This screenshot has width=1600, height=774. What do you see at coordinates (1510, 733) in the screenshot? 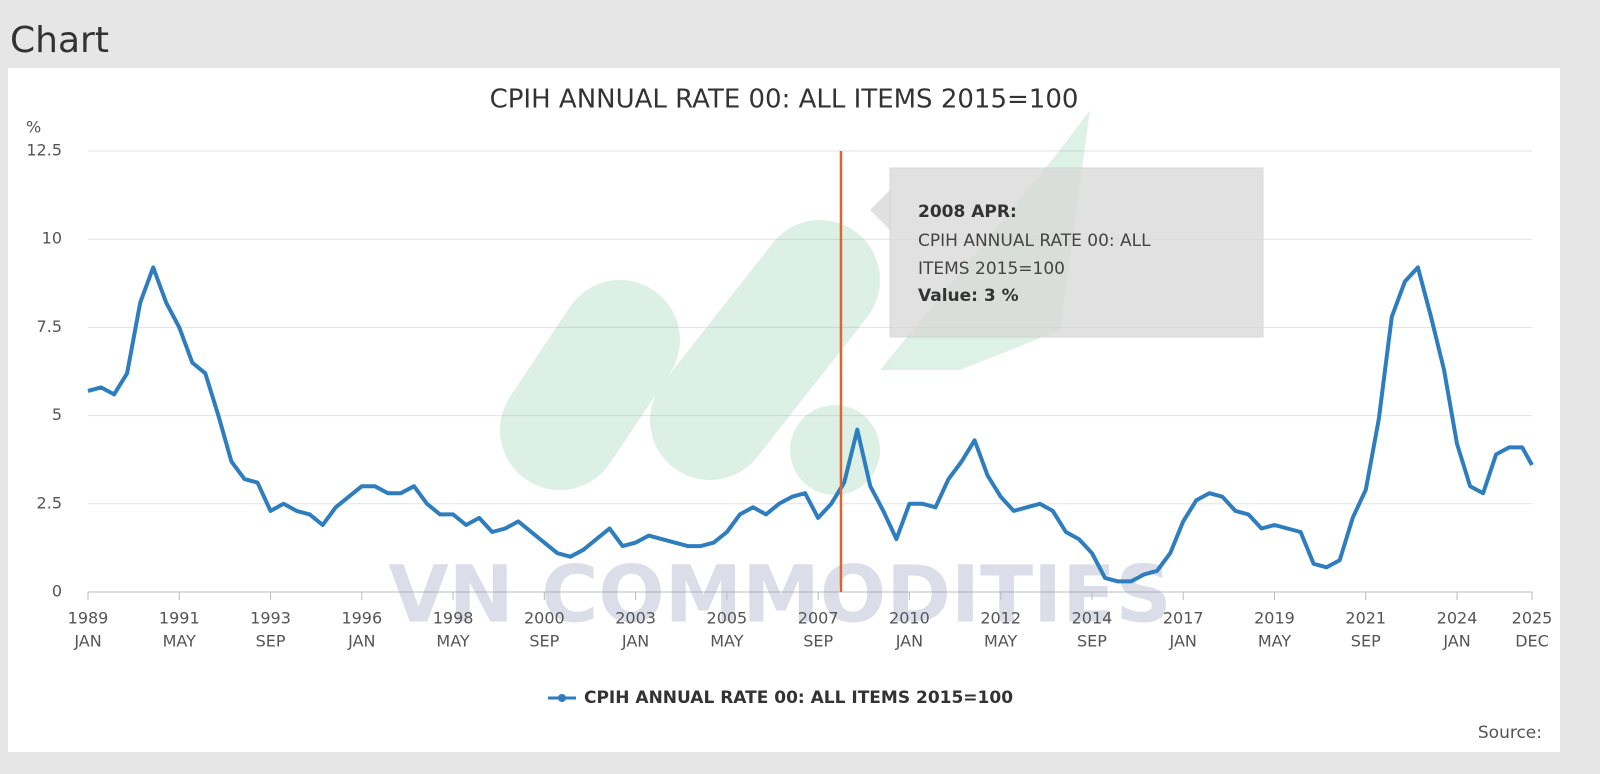
I see `source: Source:` at bounding box center [1510, 733].